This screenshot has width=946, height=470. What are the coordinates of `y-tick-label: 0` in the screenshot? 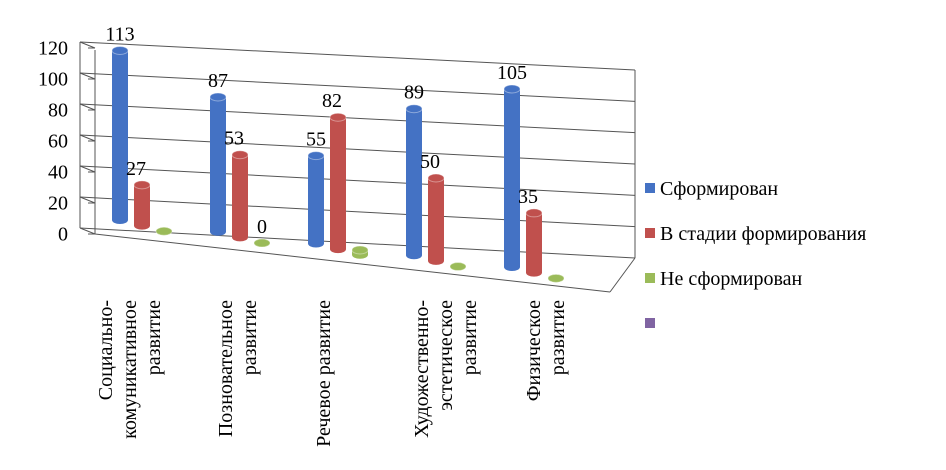 It's located at (63, 235).